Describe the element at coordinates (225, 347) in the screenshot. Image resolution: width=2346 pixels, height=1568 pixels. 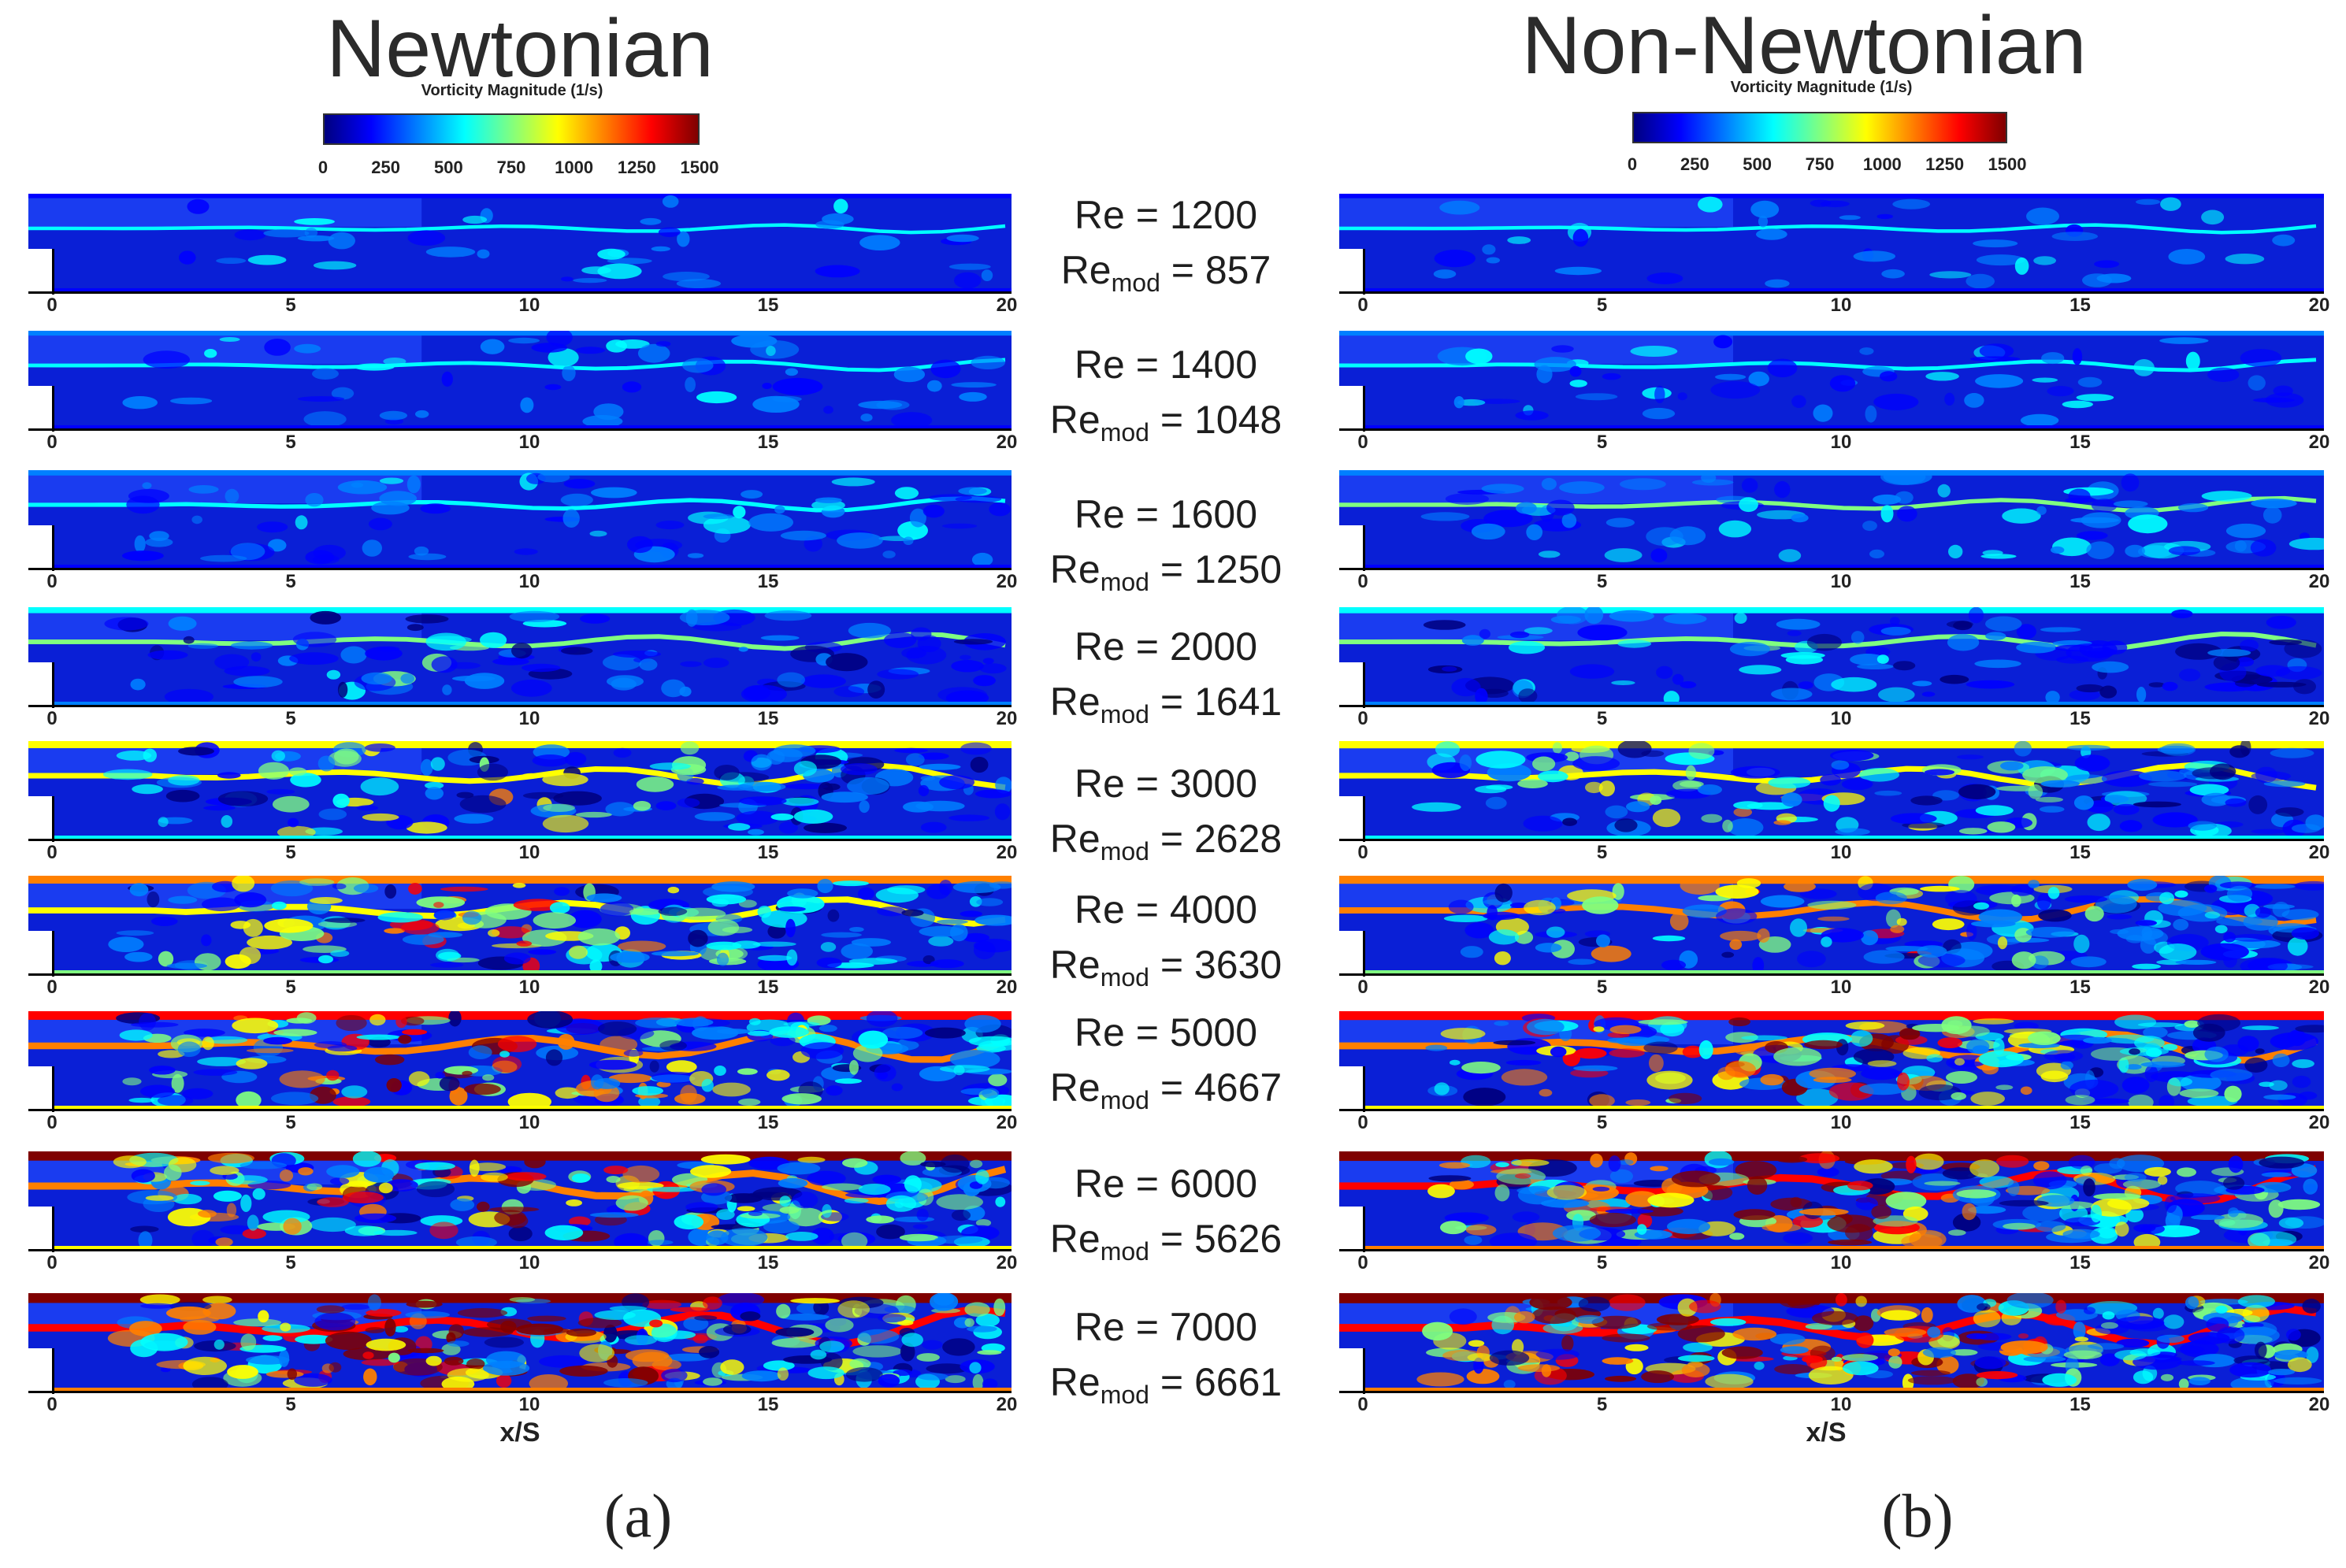
I see `inlet-jet` at that location.